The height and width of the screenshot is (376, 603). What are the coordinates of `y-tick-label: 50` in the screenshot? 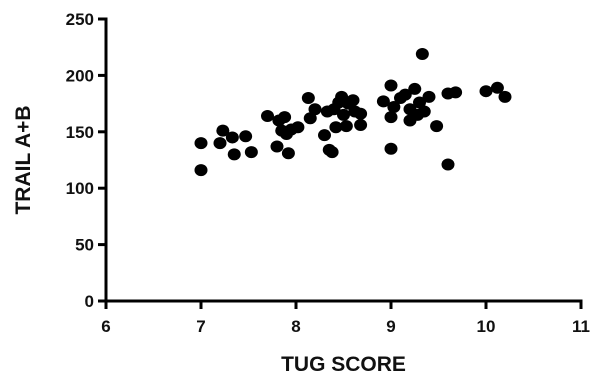 It's located at (84, 245).